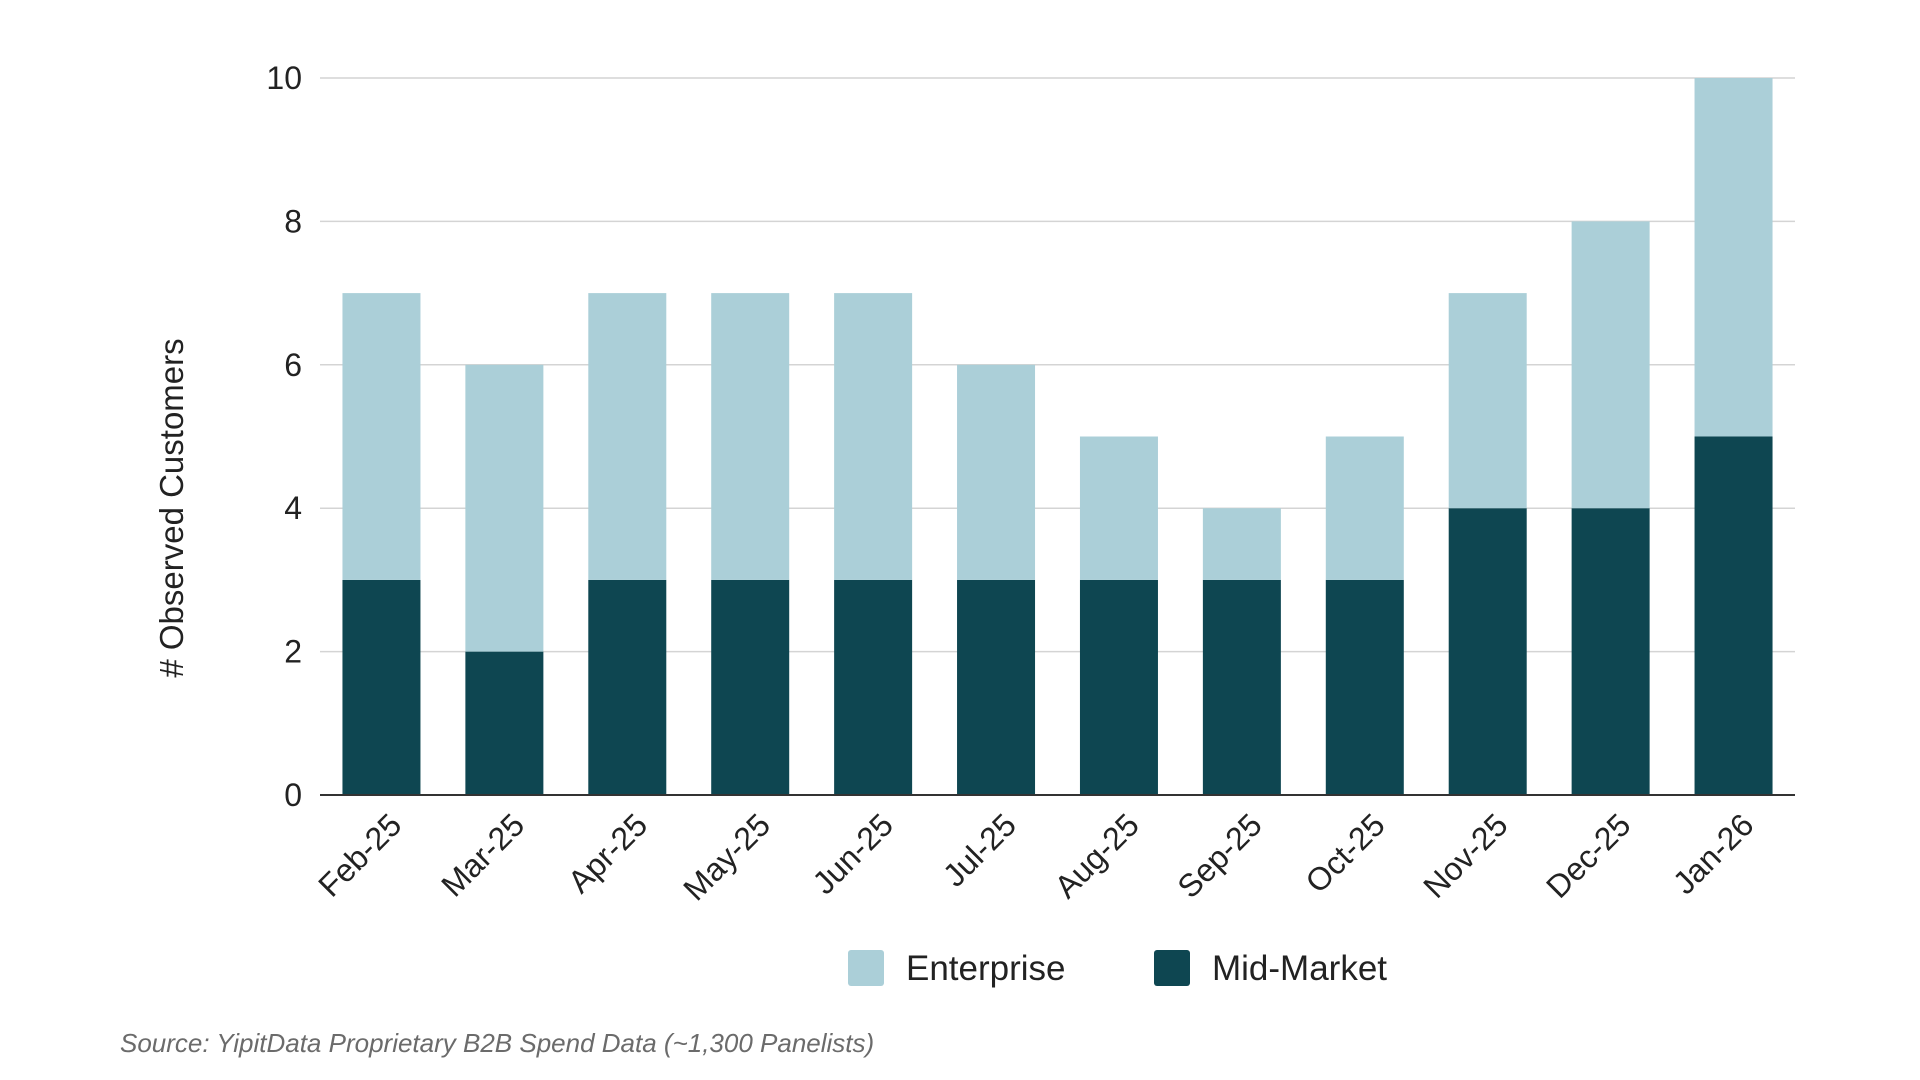 This screenshot has height=1080, width=1920. I want to click on x-tick-label: May-25, so click(726, 856).